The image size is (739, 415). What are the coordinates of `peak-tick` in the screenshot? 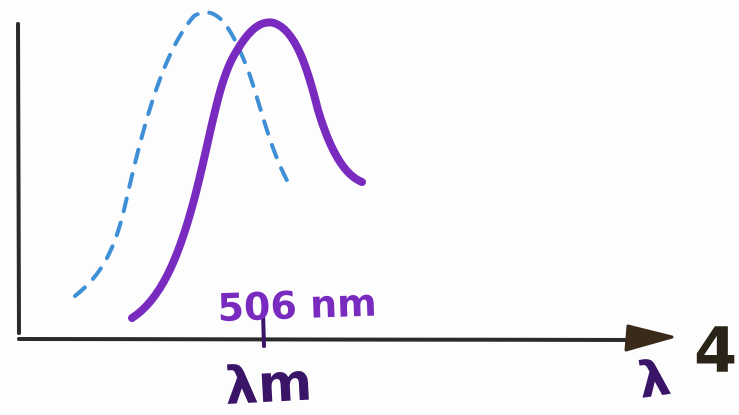 It's located at (263, 329).